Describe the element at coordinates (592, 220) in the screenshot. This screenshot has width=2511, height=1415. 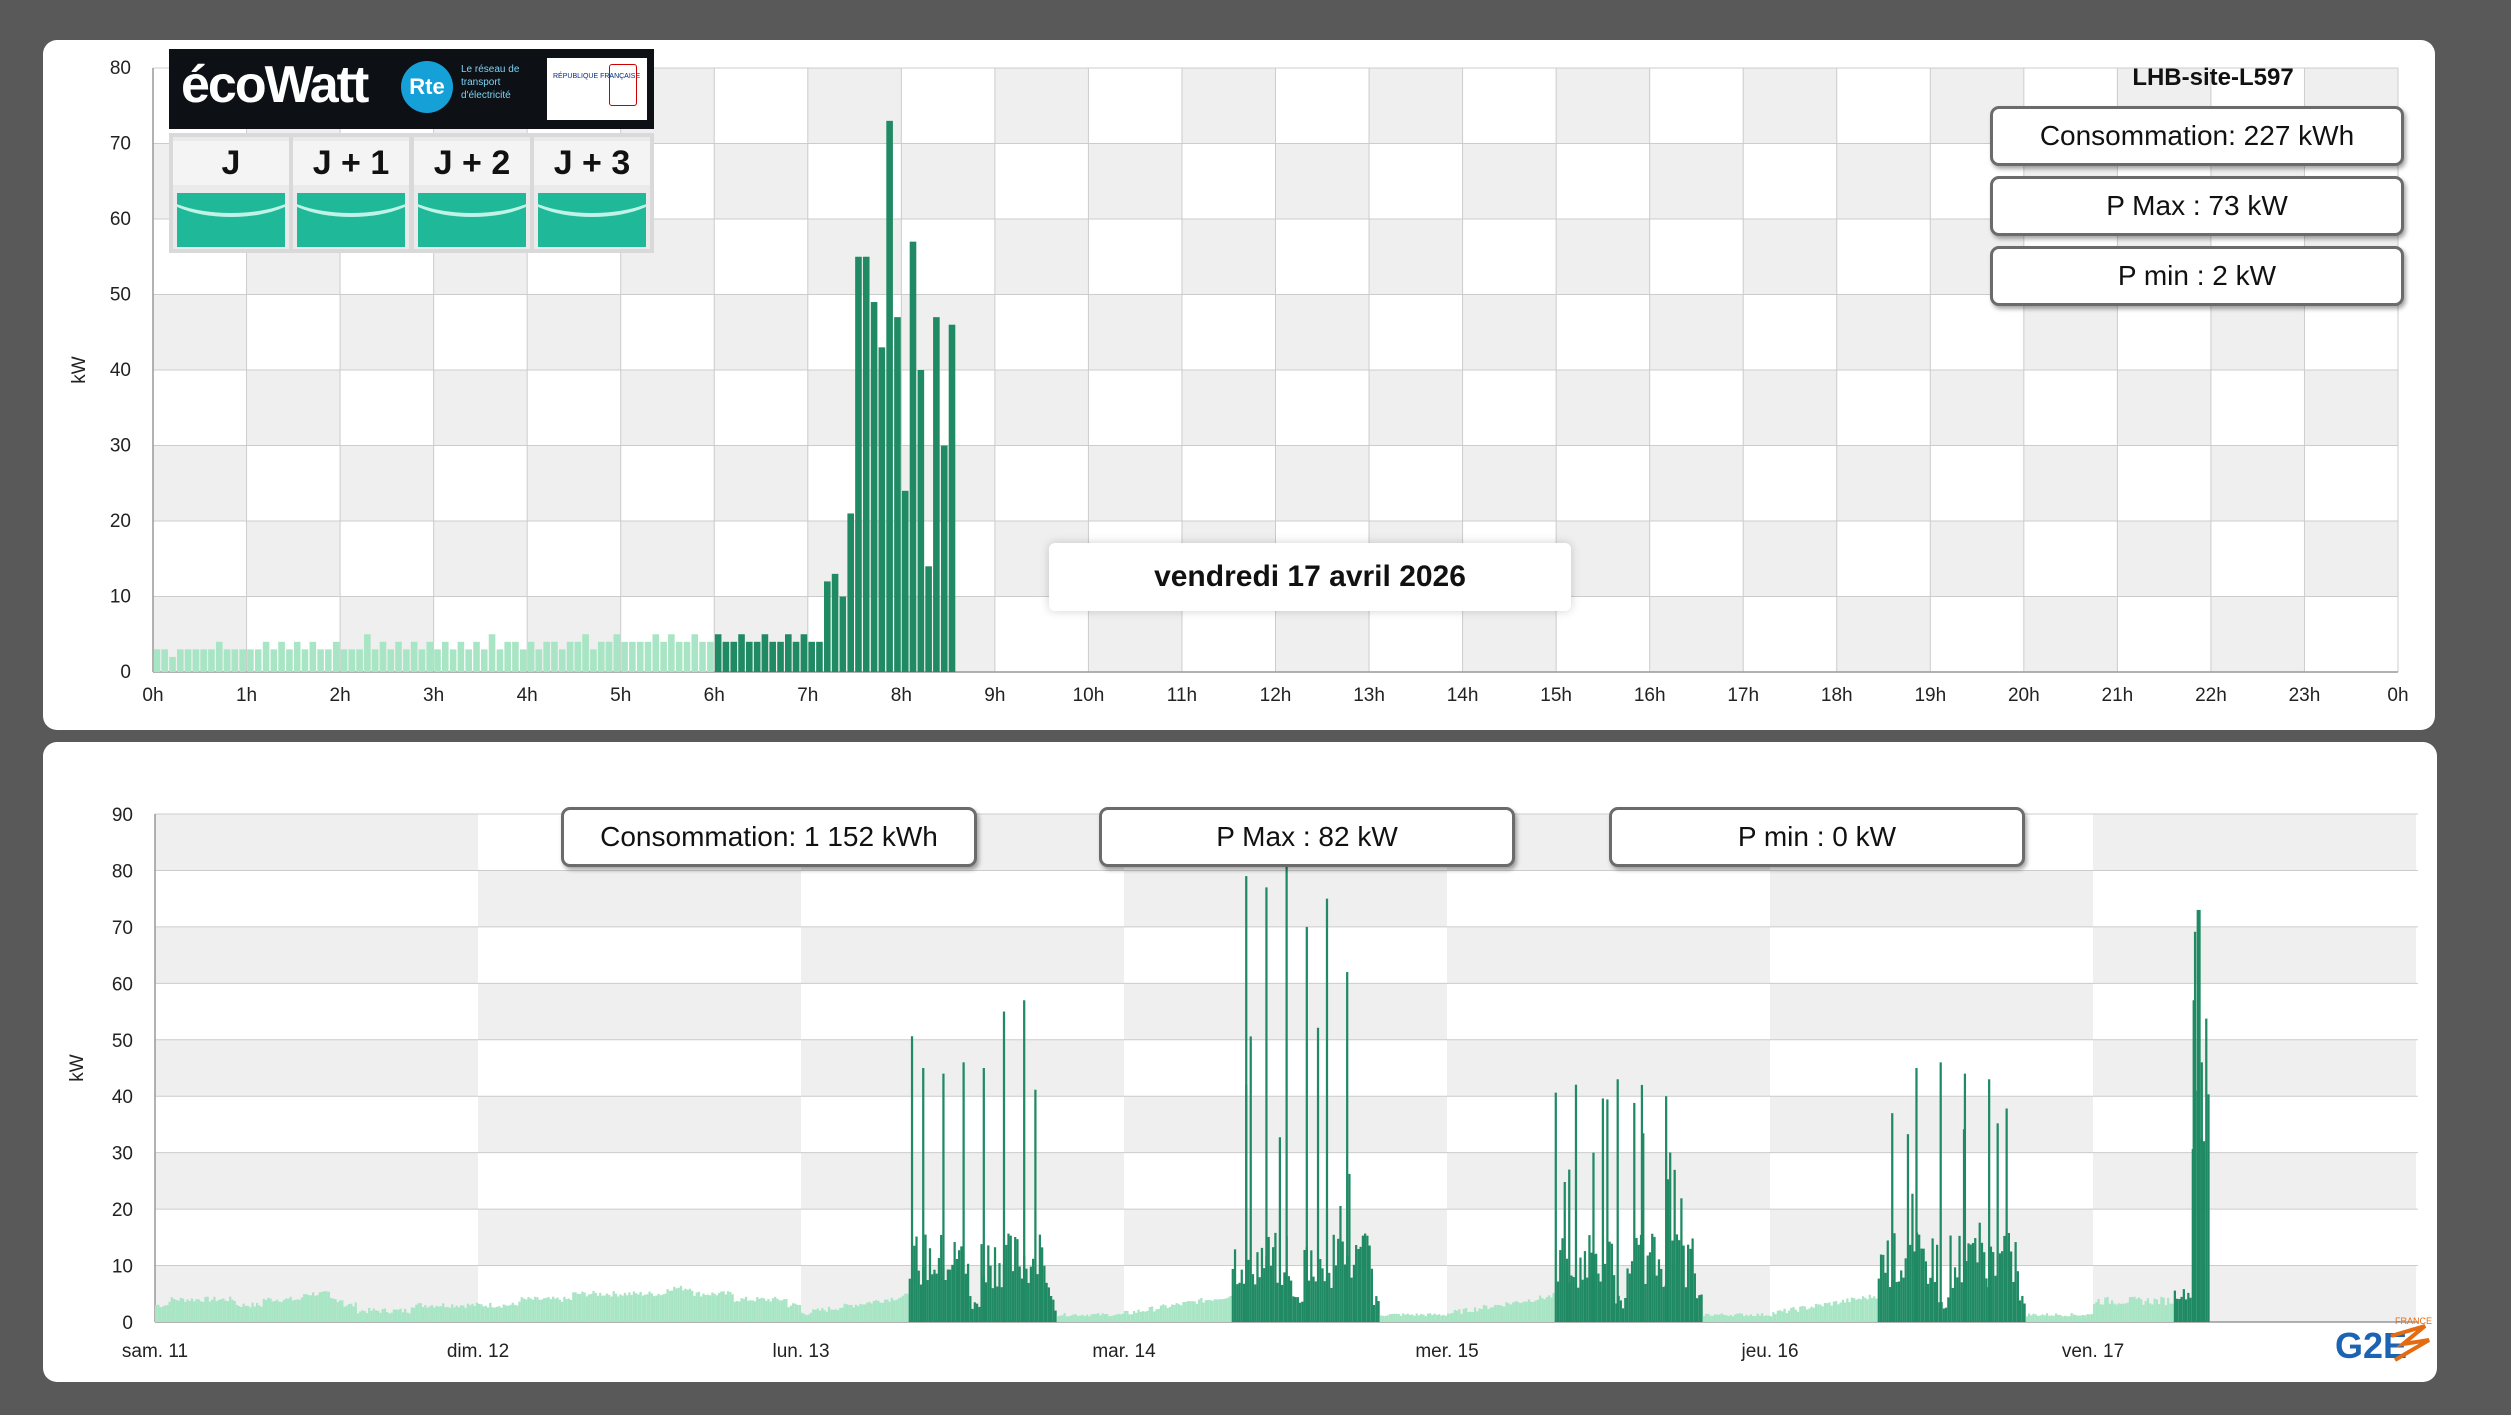
I see `ecowatt-green-signal-icon` at that location.